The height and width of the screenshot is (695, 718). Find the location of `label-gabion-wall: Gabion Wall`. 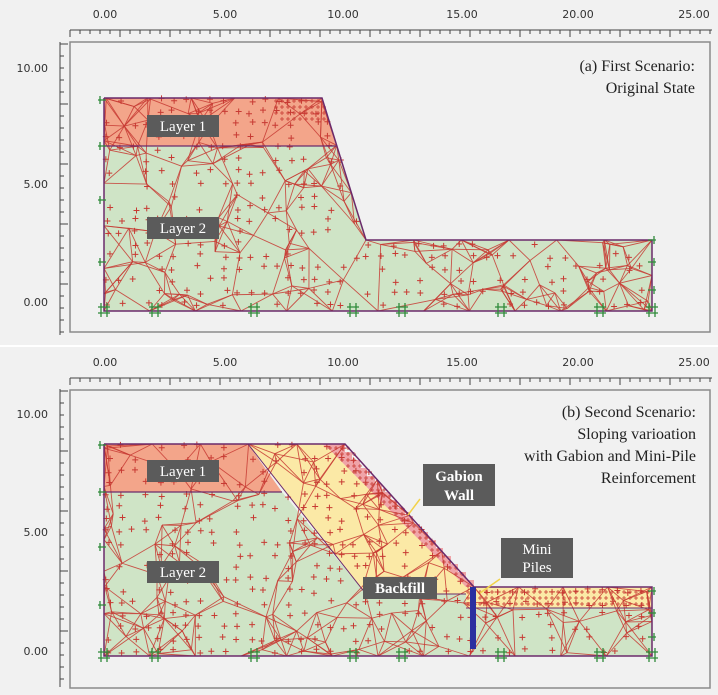

label-gabion-wall: Gabion Wall is located at coordinates (459, 485).